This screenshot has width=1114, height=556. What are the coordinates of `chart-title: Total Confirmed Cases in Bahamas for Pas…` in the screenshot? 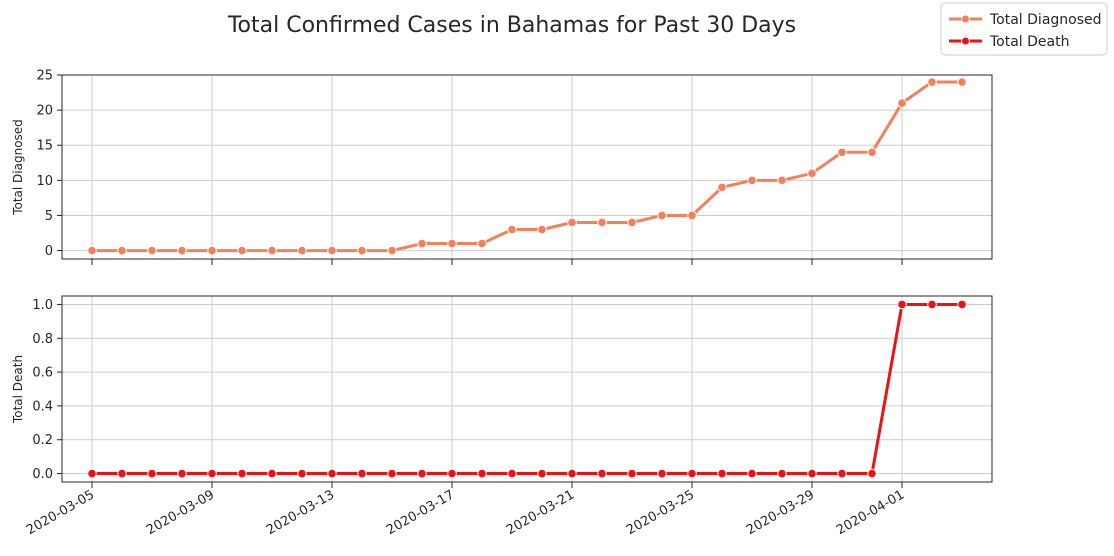 It's located at (511, 25).